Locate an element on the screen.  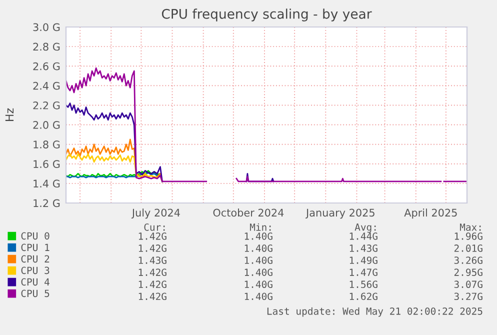
legend-label: CPU 2 is located at coordinates (35, 259).